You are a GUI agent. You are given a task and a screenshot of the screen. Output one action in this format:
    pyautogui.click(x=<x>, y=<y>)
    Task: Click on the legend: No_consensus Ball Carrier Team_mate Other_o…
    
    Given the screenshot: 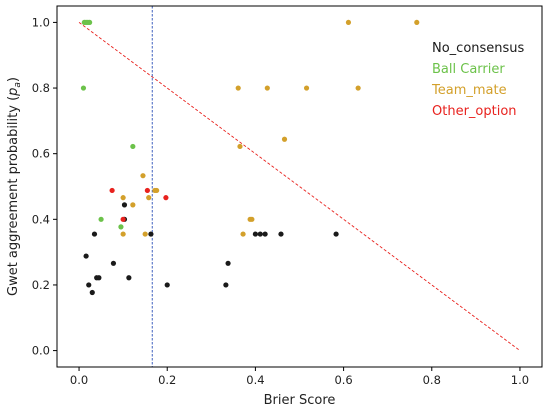 What is the action you would take?
    pyautogui.click(x=478, y=80)
    